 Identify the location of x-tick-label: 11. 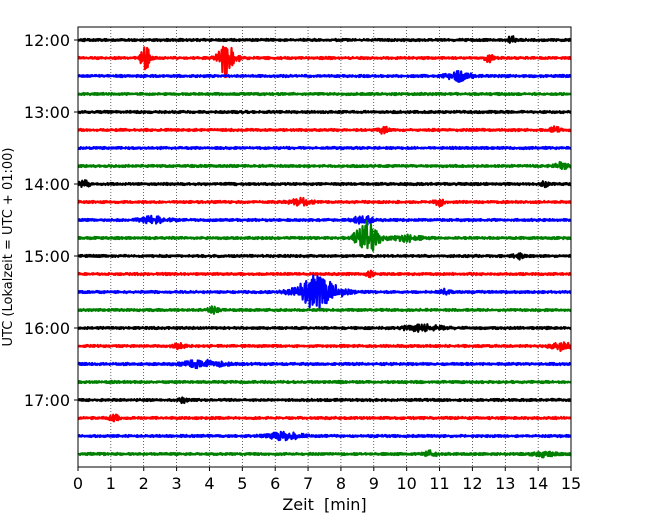
(439, 483).